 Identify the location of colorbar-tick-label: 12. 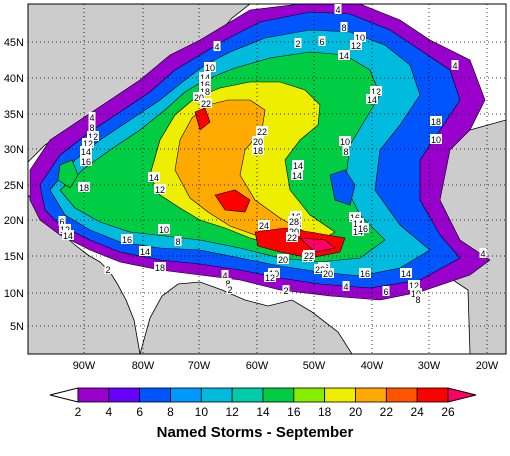
(232, 412).